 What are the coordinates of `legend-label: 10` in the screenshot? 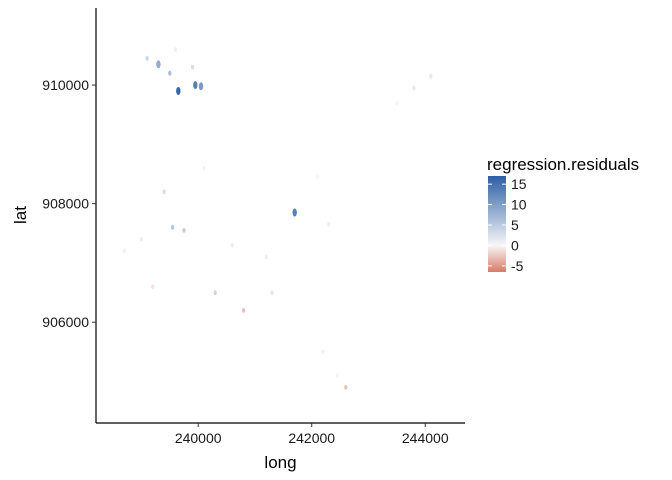 It's located at (519, 205).